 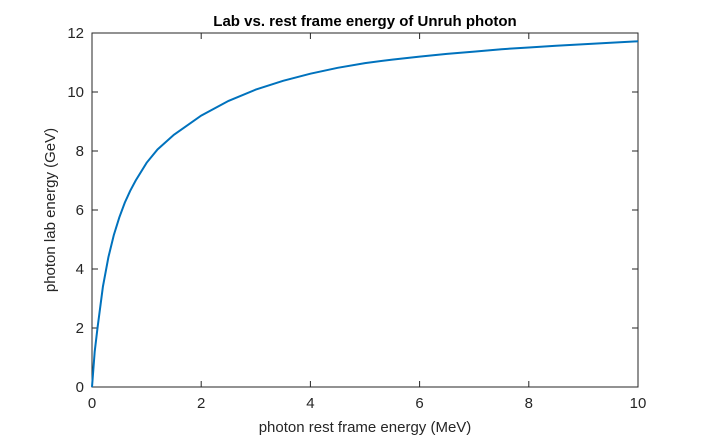 I want to click on y-tick-label: 4, so click(x=80, y=269).